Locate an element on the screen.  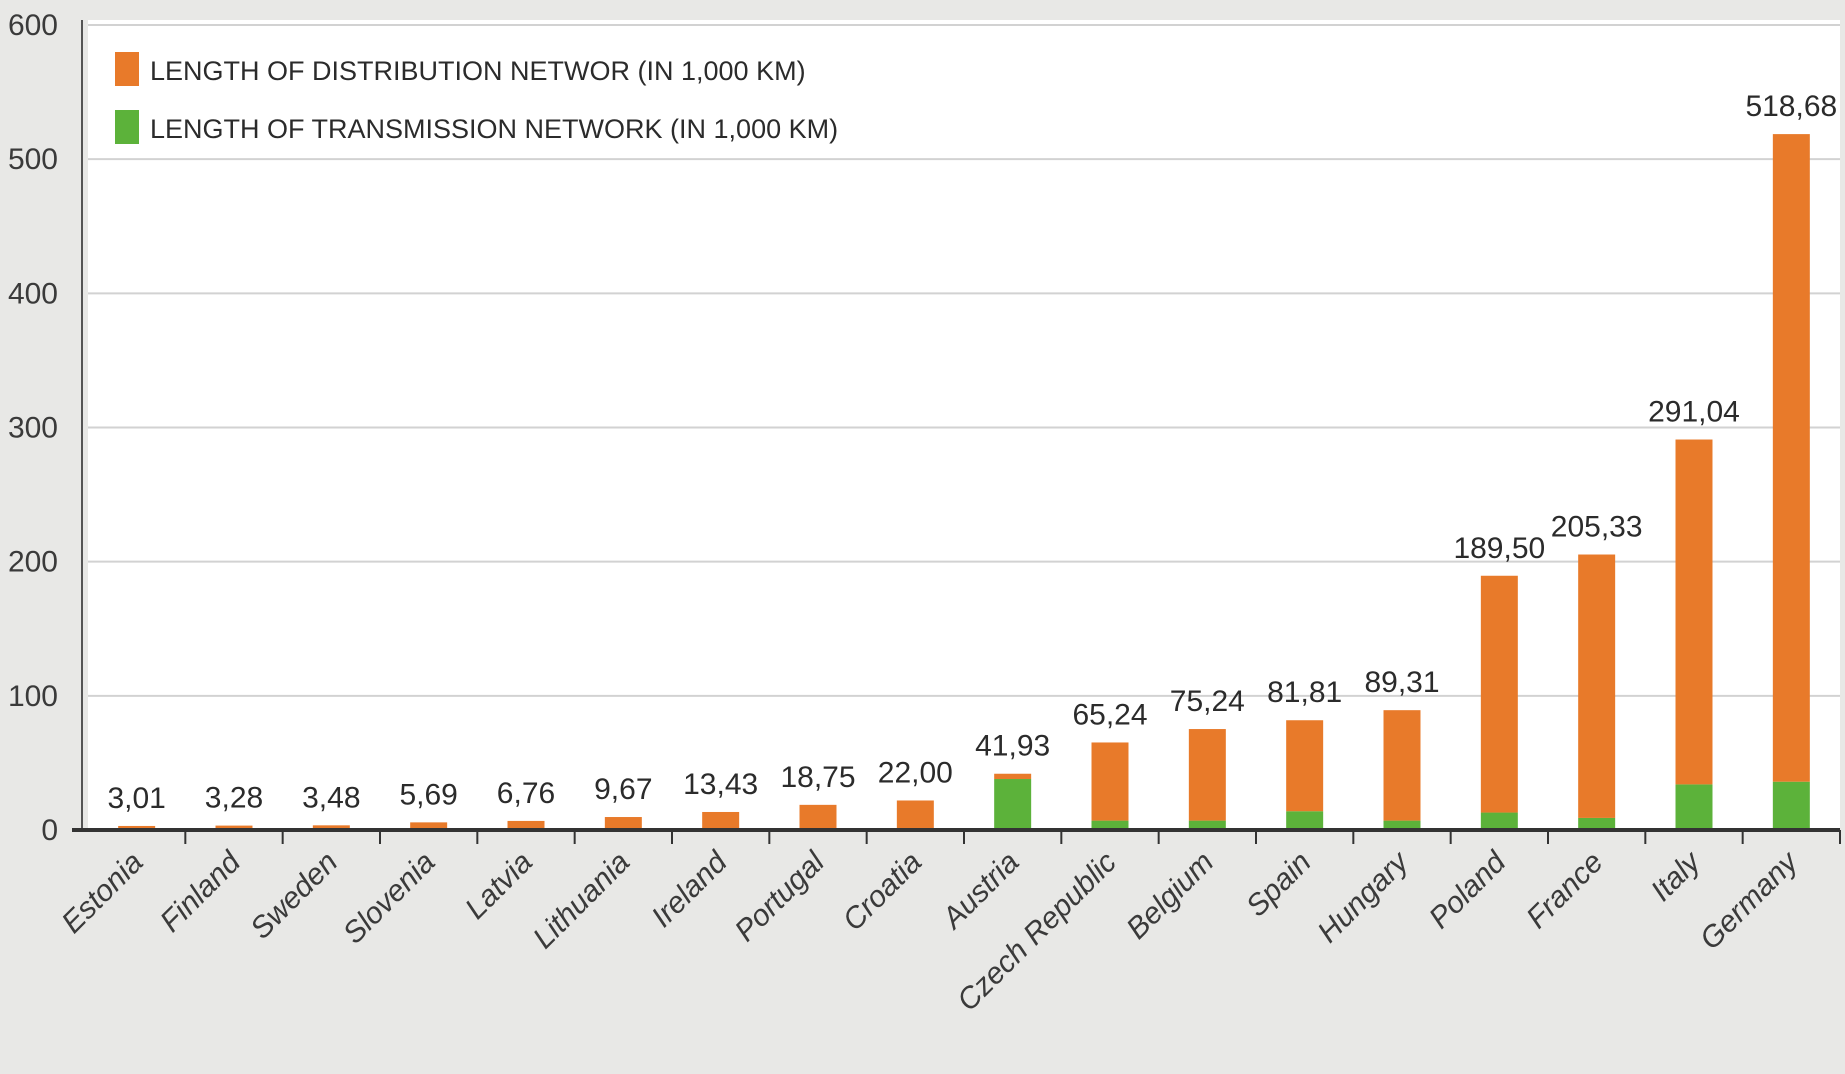
data-label: 205,33 is located at coordinates (1597, 527).